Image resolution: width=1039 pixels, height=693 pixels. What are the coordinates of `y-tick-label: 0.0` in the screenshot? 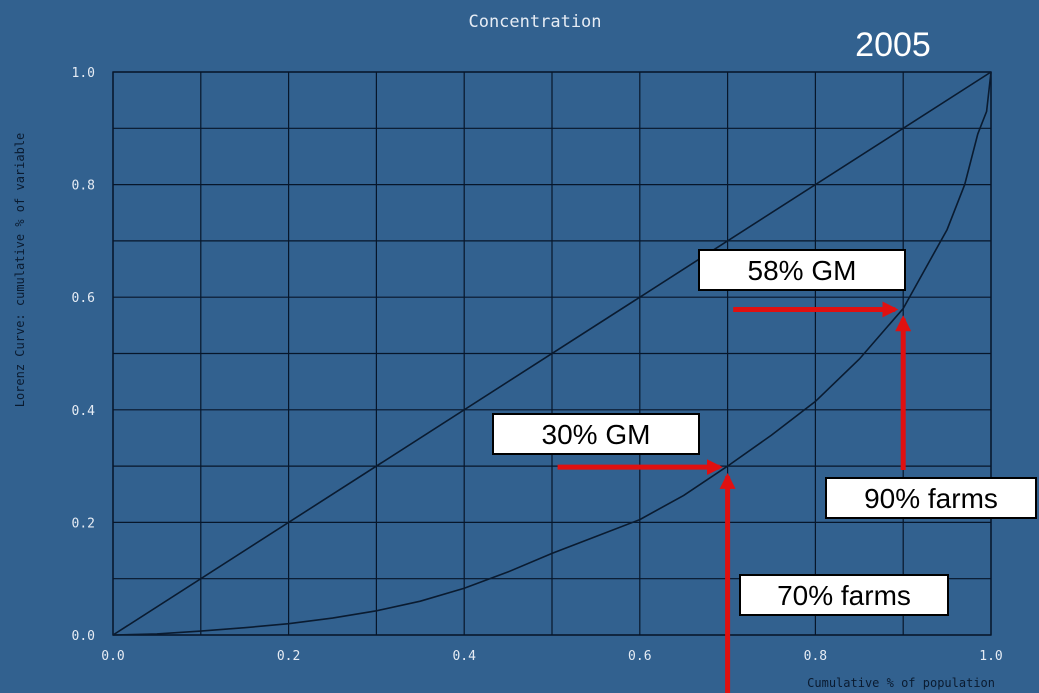 It's located at (83, 636).